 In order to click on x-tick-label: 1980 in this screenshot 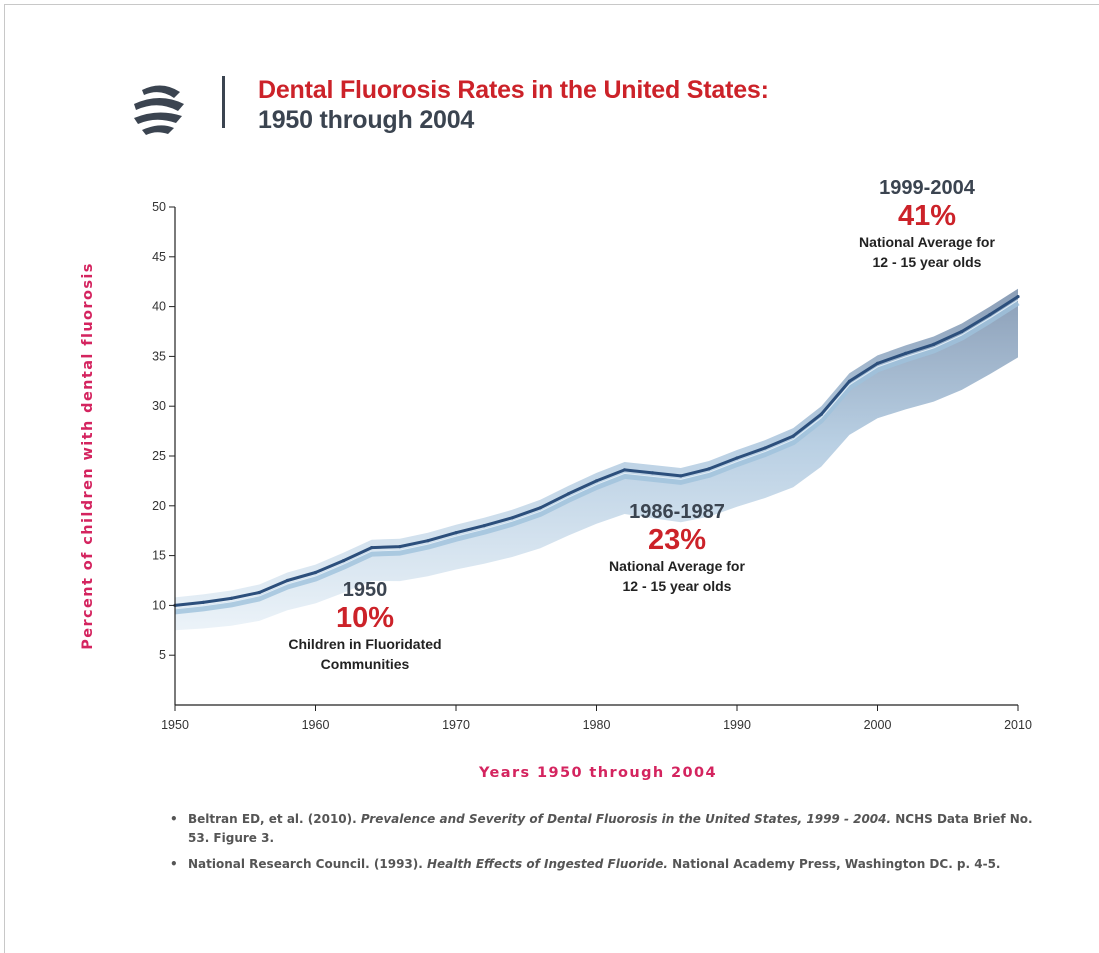, I will do `click(597, 725)`.